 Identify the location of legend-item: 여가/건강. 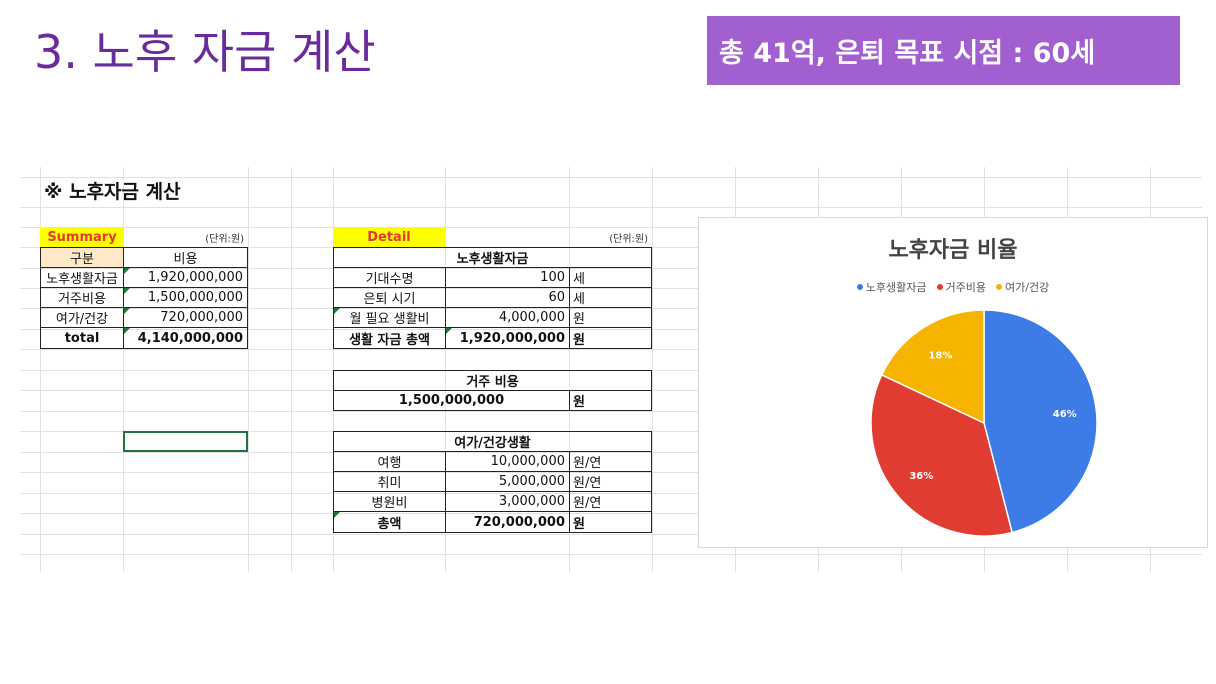
(1022, 287).